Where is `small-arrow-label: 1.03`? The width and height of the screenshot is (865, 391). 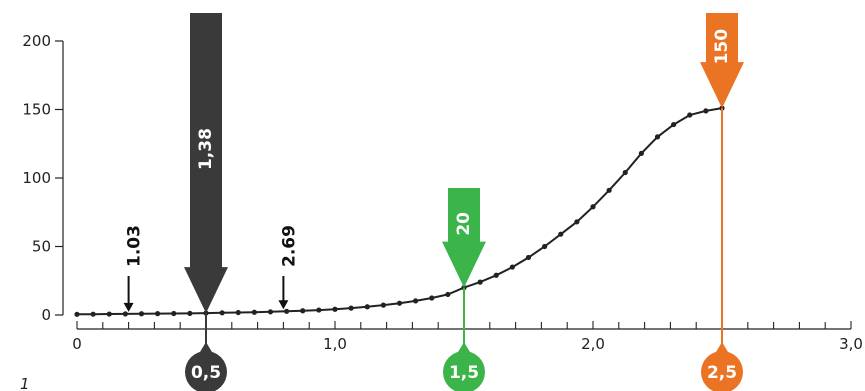
small-arrow-label: 1.03 is located at coordinates (135, 246).